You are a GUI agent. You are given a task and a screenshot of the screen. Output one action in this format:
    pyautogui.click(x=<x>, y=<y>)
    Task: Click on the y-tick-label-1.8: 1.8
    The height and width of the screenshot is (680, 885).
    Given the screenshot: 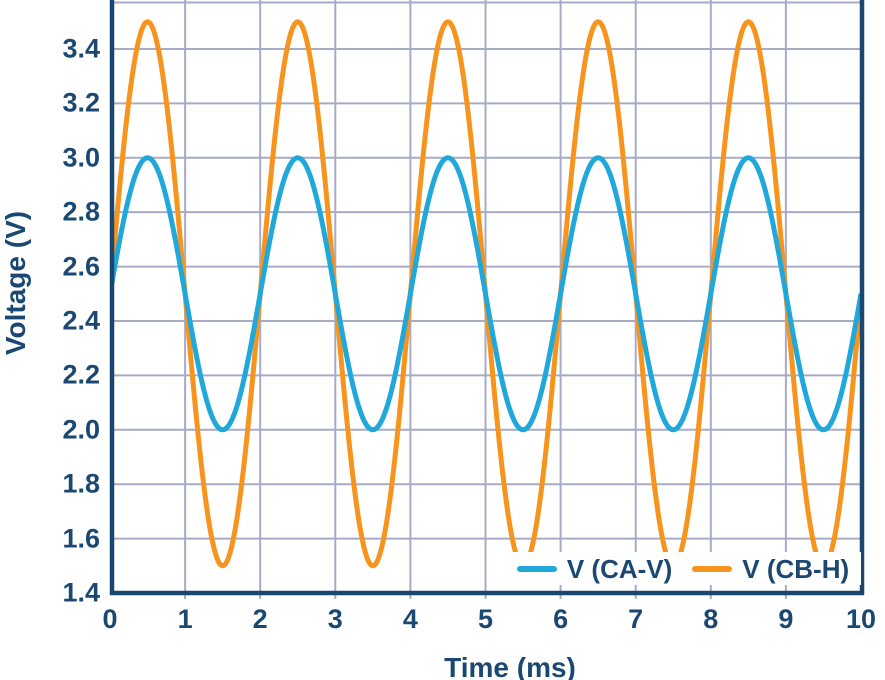 What is the action you would take?
    pyautogui.click(x=81, y=483)
    